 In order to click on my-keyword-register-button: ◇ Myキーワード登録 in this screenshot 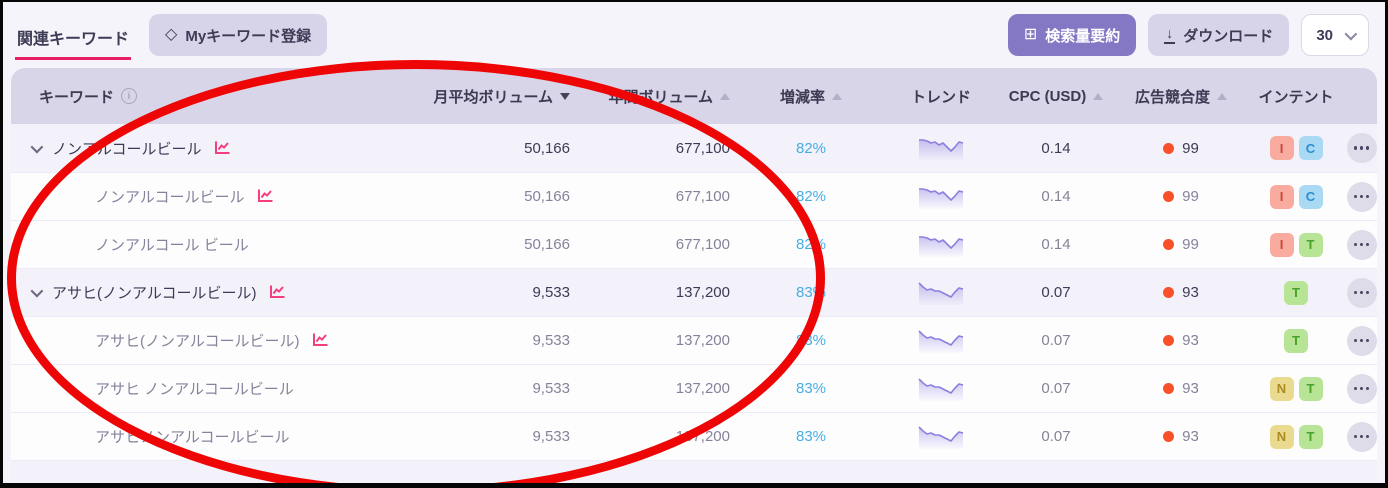, I will do `click(238, 35)`.